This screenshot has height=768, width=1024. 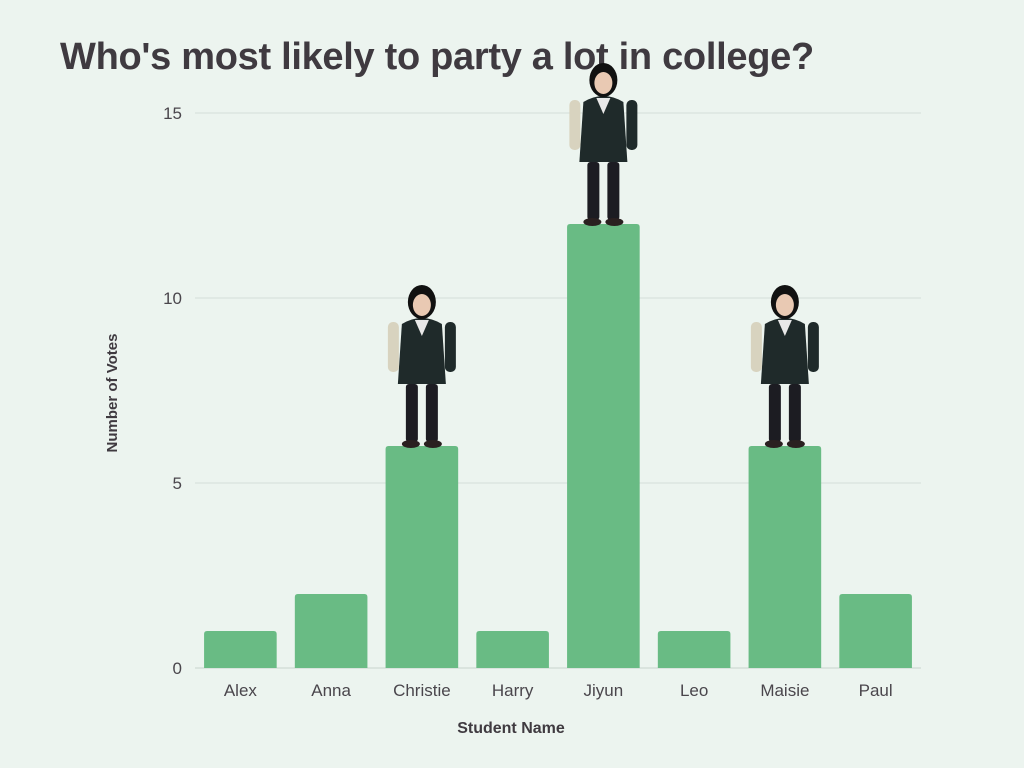 I want to click on x-tick-label: Christie, so click(x=422, y=690).